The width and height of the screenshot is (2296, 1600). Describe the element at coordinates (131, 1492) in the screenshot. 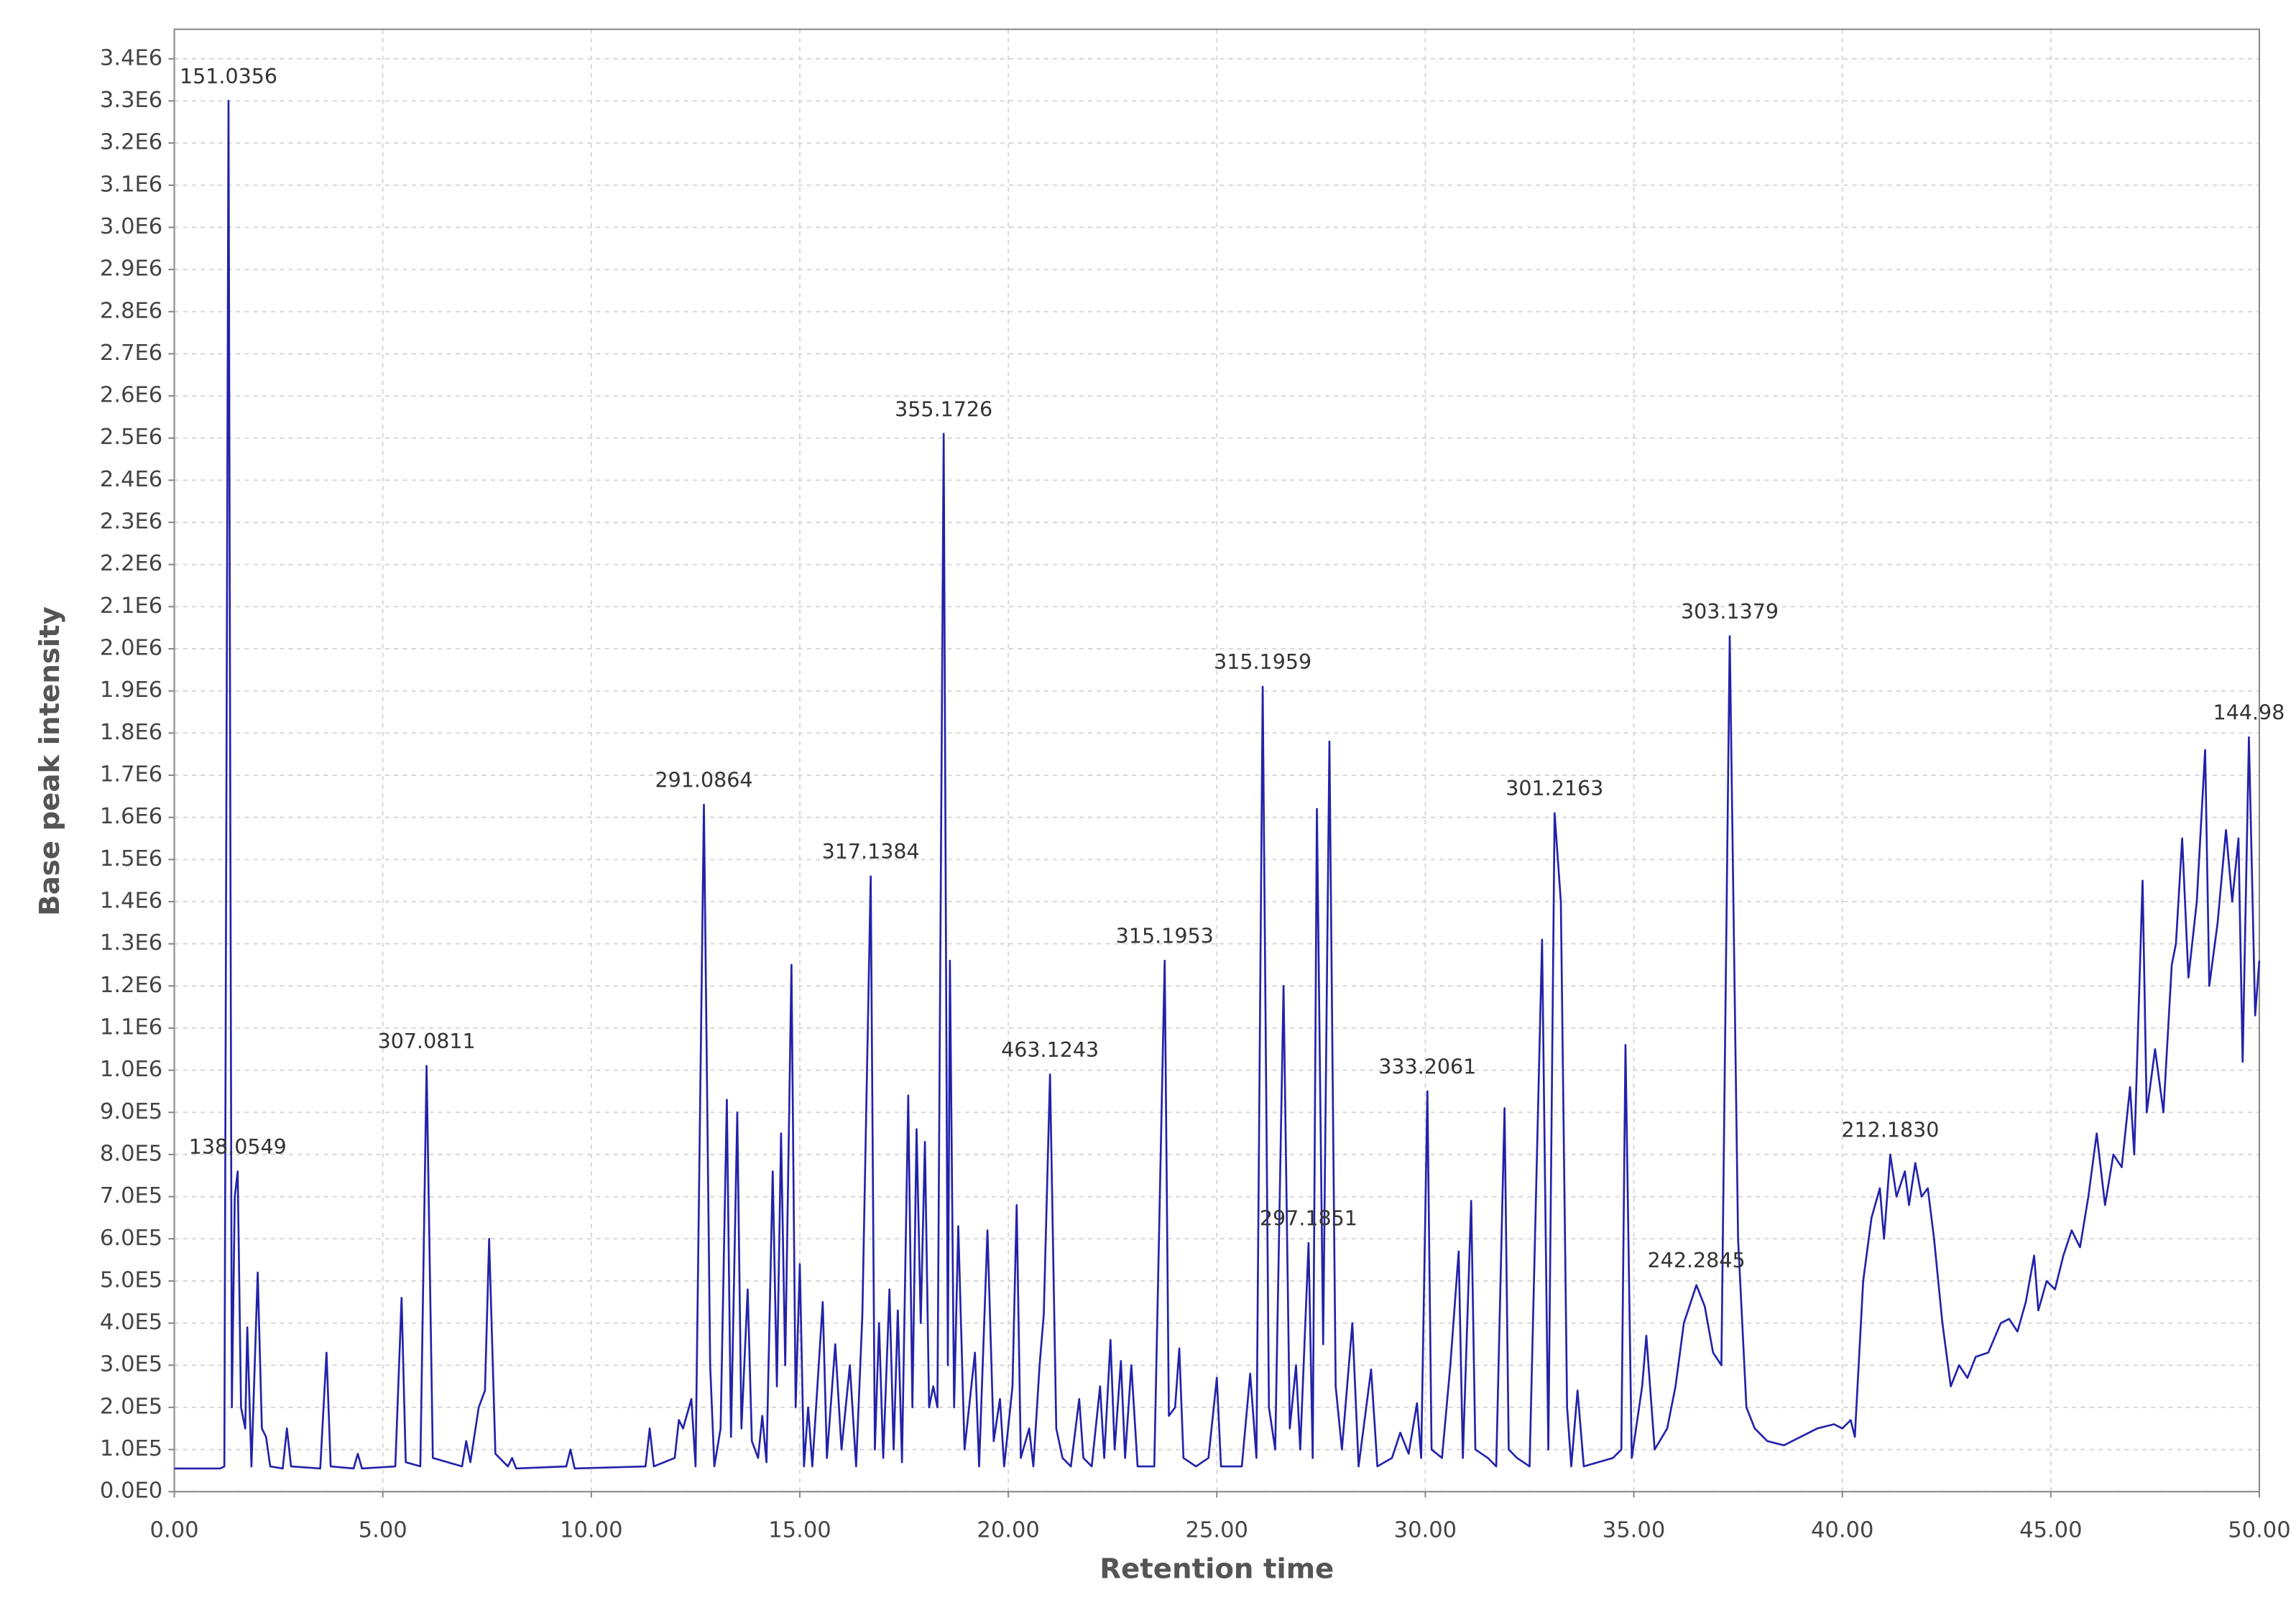

I see `y-tick-label: 0.0E0` at that location.